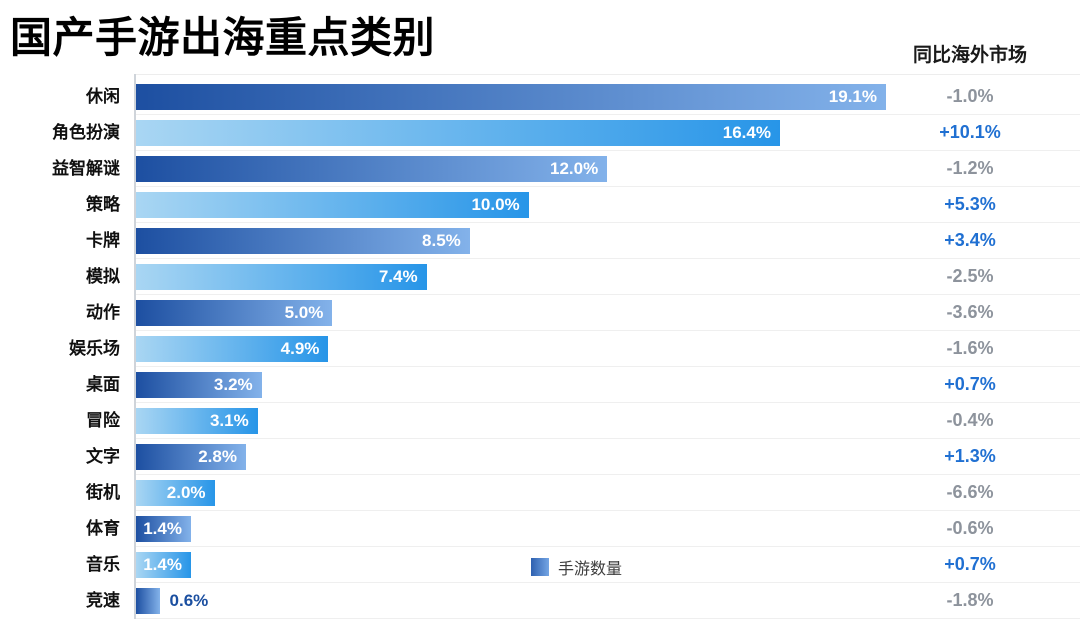  Describe the element at coordinates (970, 348) in the screenshot. I see `yoy-value: -1.6%` at that location.